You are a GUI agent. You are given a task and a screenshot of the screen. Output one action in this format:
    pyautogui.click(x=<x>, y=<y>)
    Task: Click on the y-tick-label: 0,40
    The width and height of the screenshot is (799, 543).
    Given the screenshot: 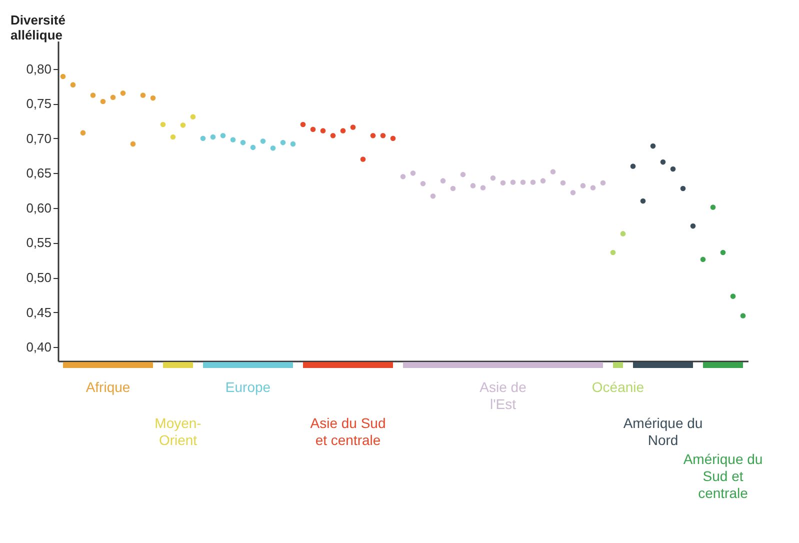 What is the action you would take?
    pyautogui.click(x=39, y=347)
    